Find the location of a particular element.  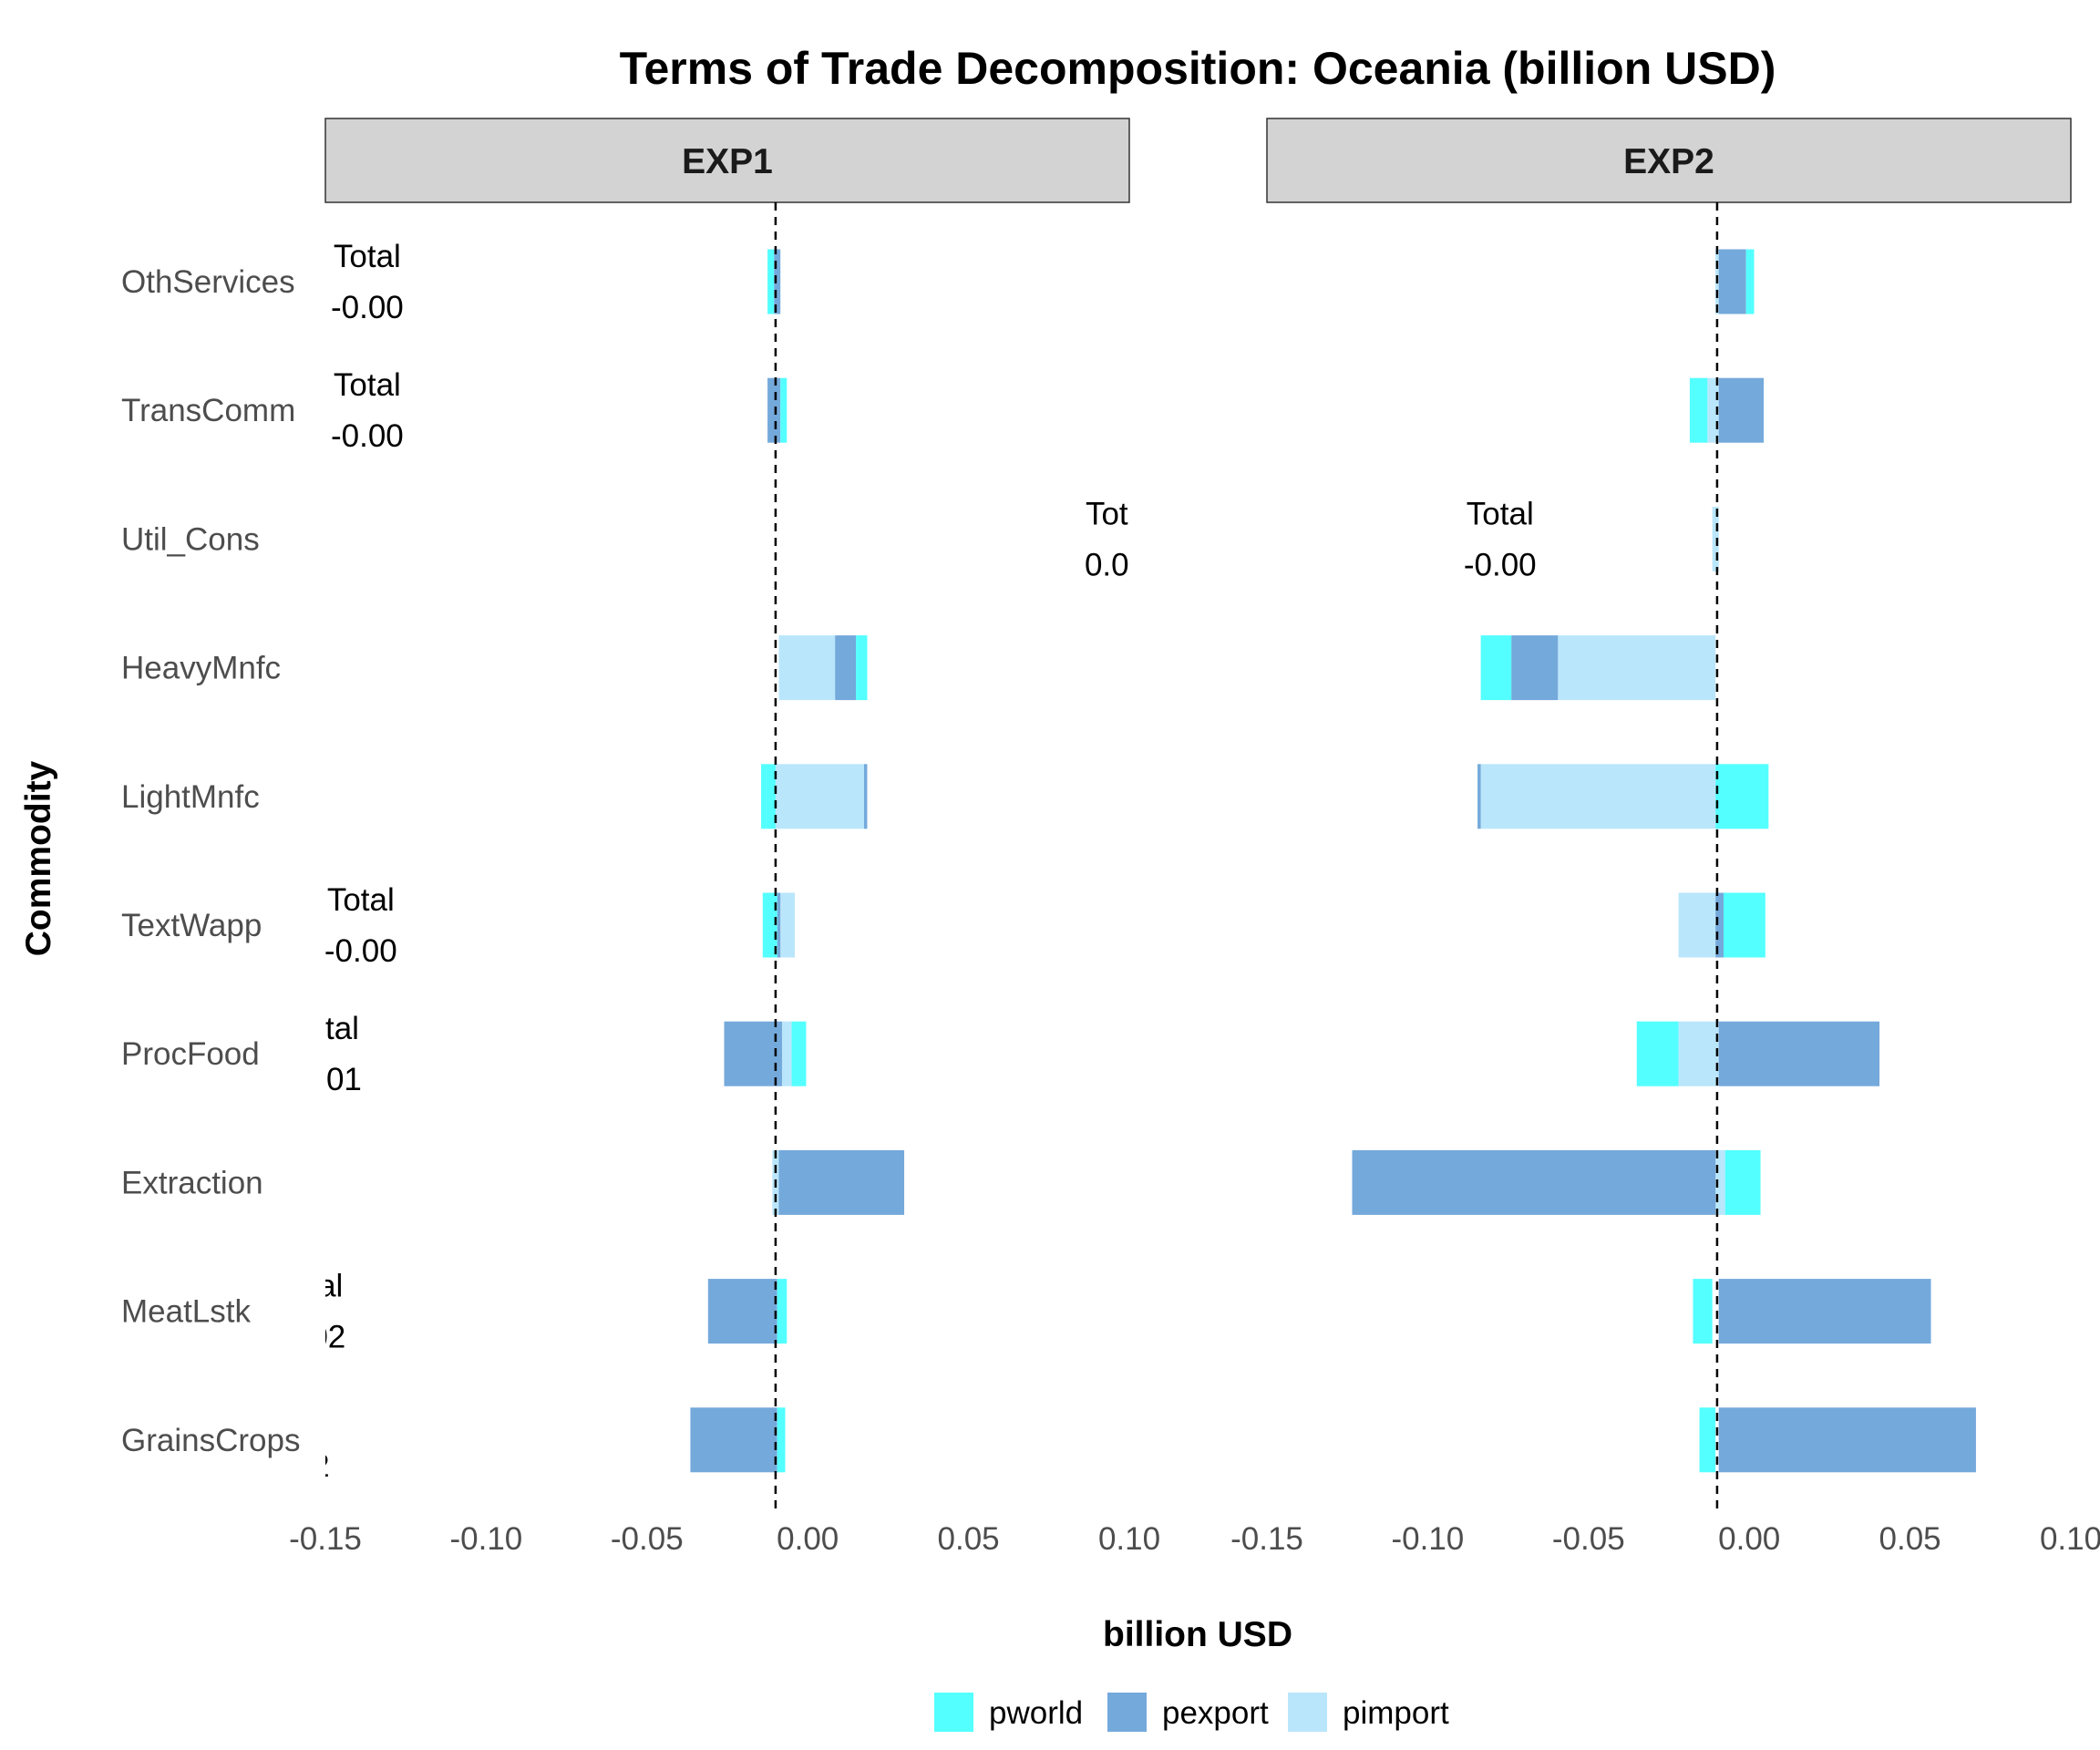

legend-label: pimport is located at coordinates (1396, 1713).